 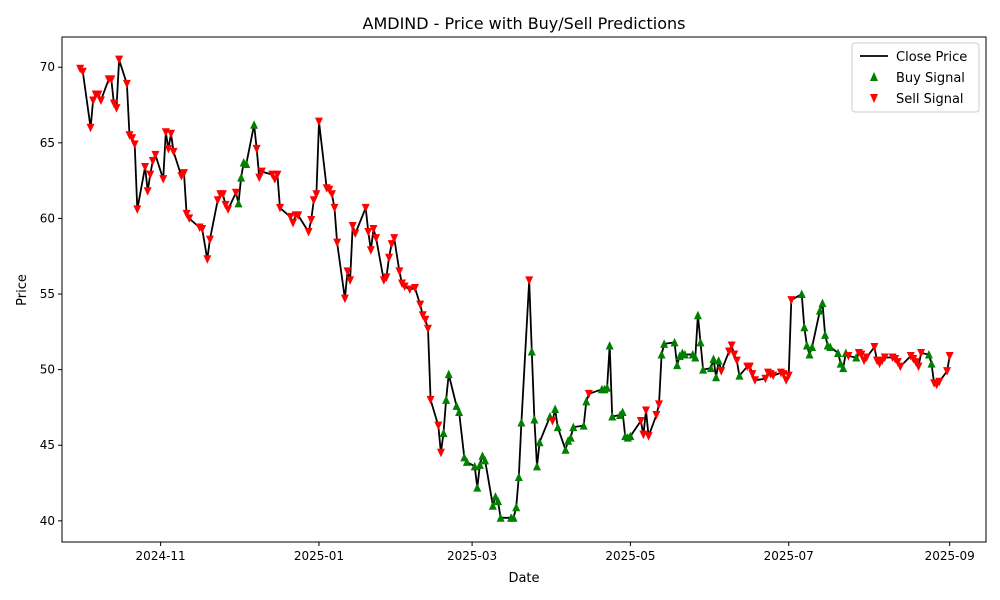 I want to click on legend-box, so click(x=915, y=77).